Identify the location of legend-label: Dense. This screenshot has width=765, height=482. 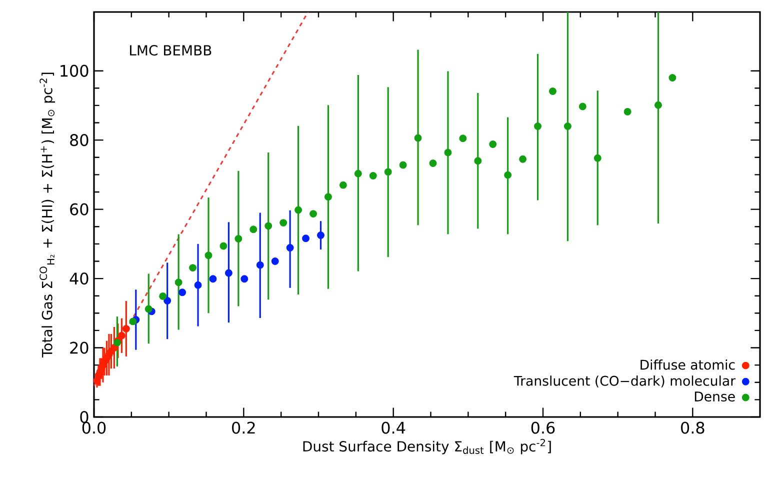
(714, 397).